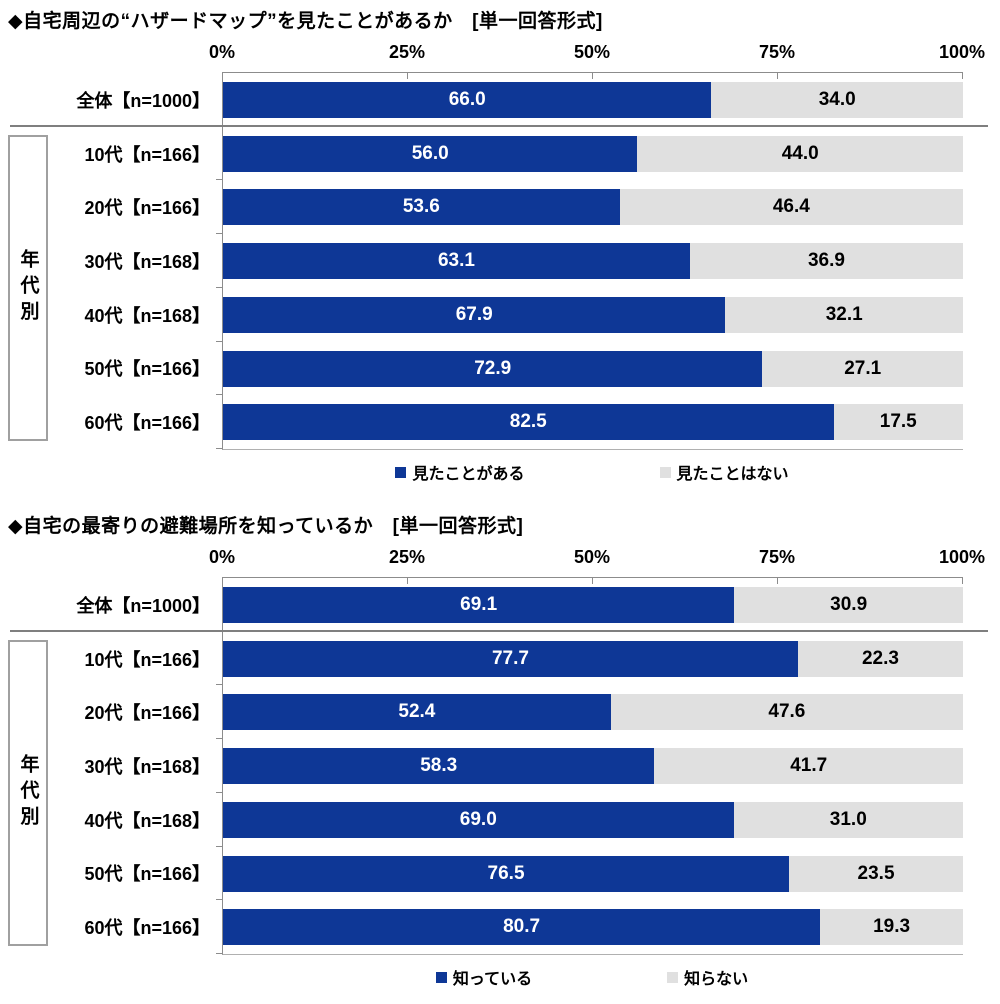 Image resolution: width=1000 pixels, height=1004 pixels. Describe the element at coordinates (592, 472) in the screenshot. I see `legend: 見たことがある 見たことはない` at that location.